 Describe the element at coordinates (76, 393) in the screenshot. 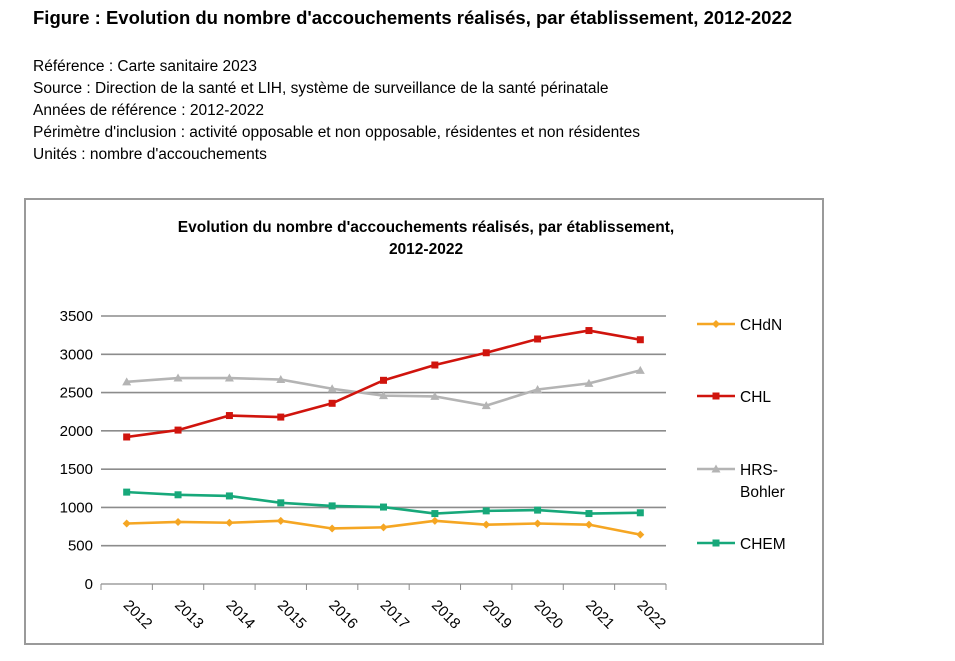

I see `y-tick-label: 2500` at that location.